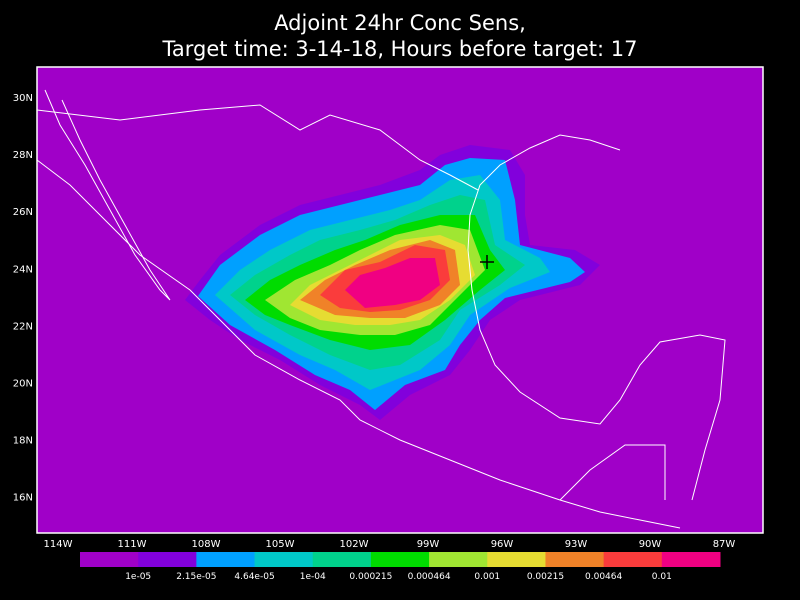  Describe the element at coordinates (23, 384) in the screenshot. I see `lat-label: 20N` at that location.